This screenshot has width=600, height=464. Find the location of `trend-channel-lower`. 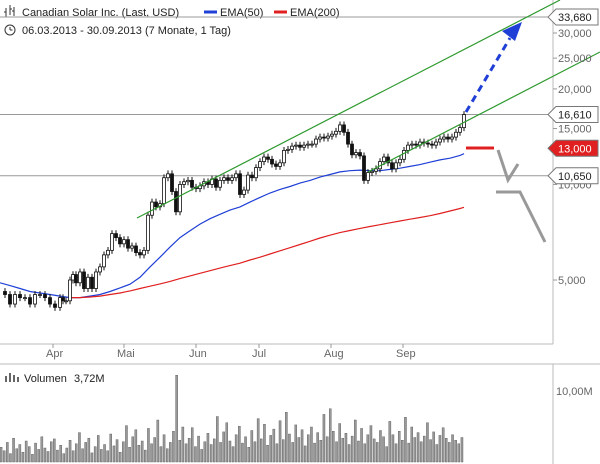

trend-channel-lower is located at coordinates (483, 112).